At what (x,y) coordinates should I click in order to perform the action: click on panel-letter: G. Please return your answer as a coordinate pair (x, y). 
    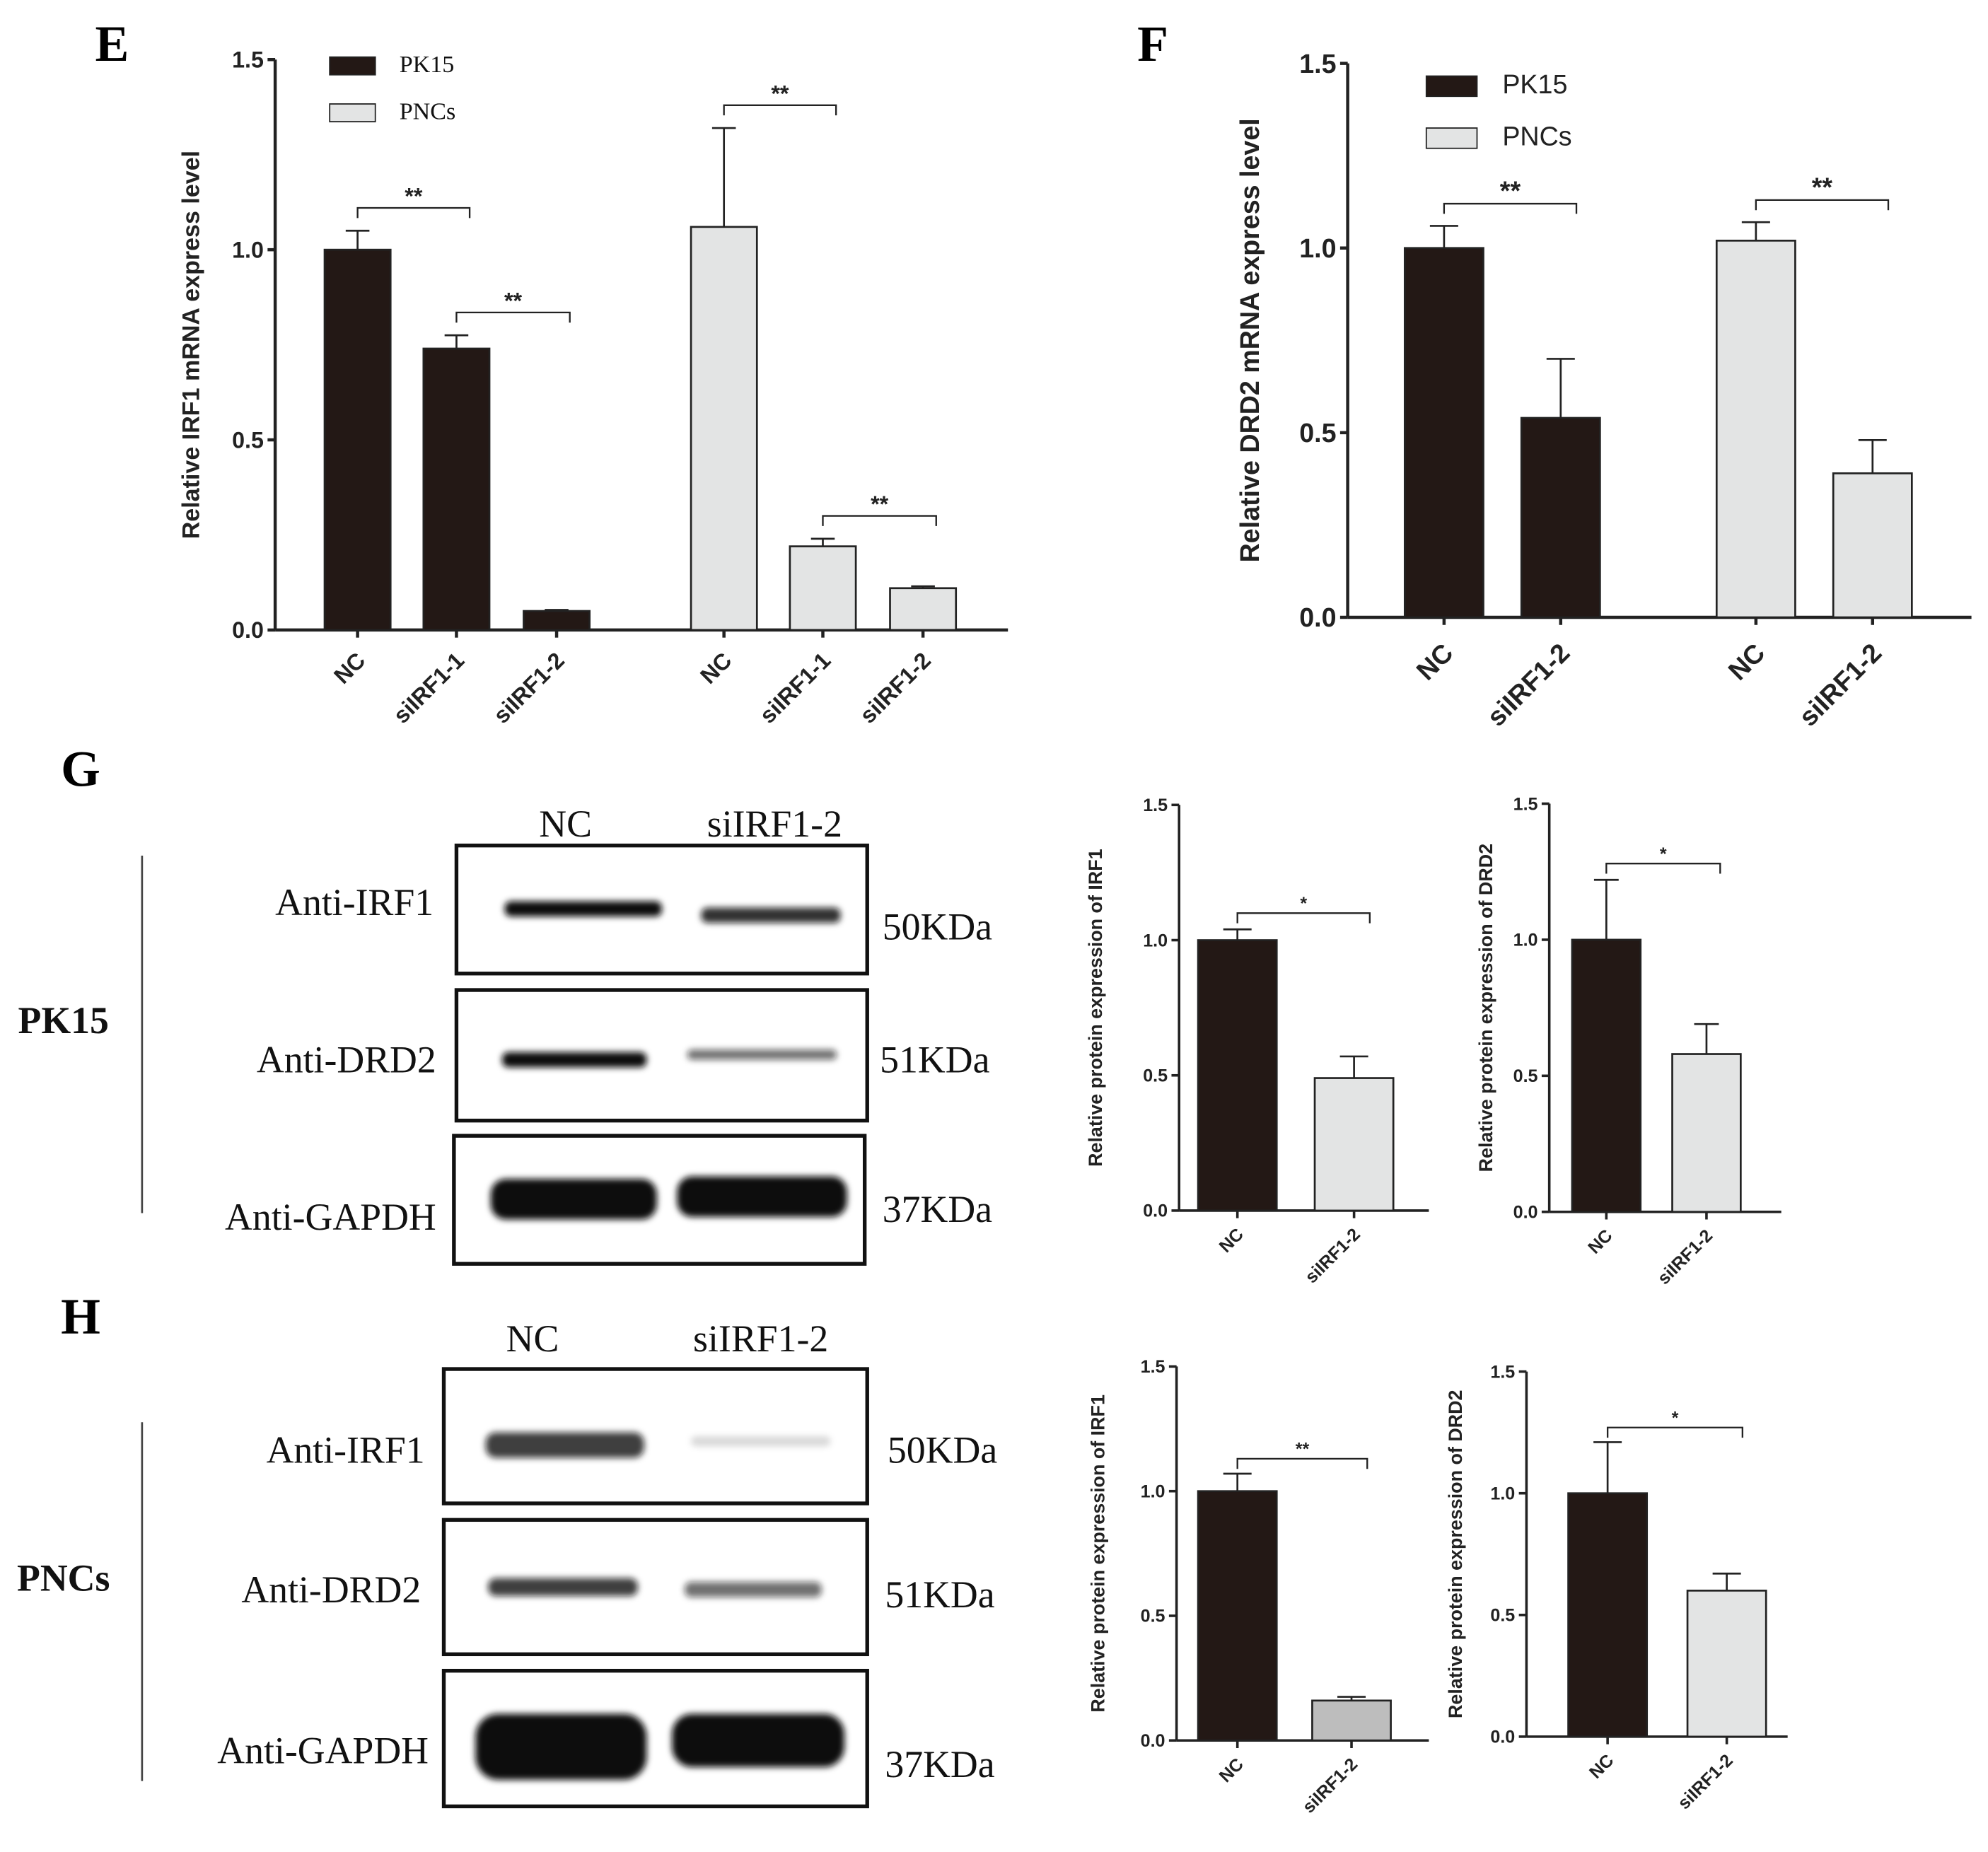
    Looking at the image, I should click on (80, 768).